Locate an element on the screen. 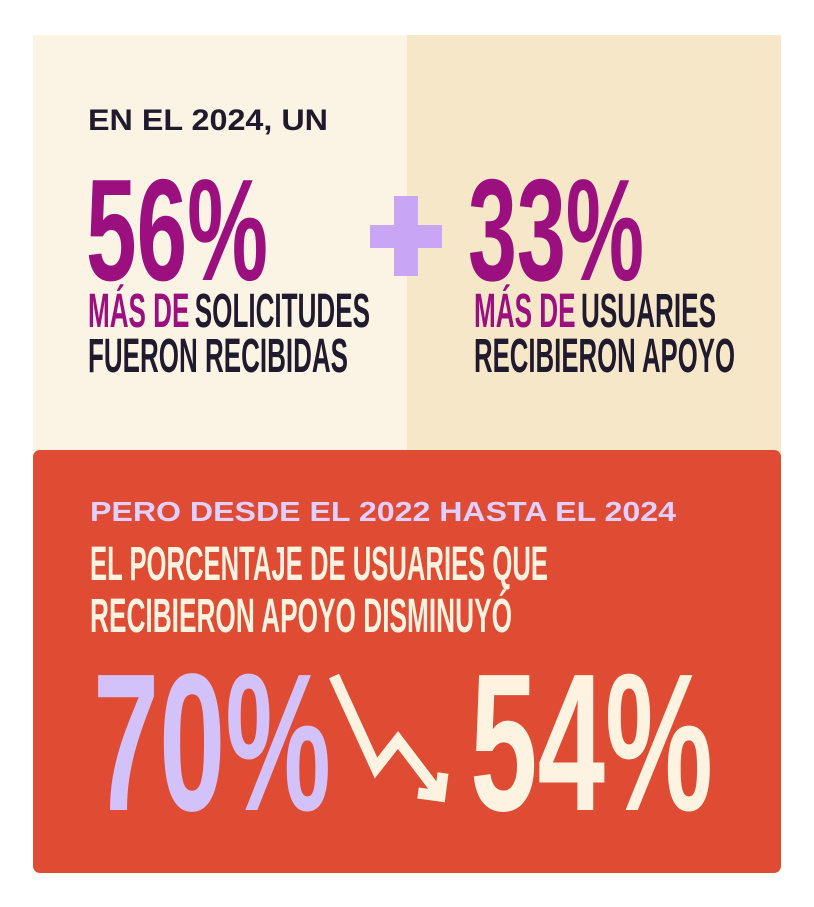  from-value: 70% is located at coordinates (212, 742).